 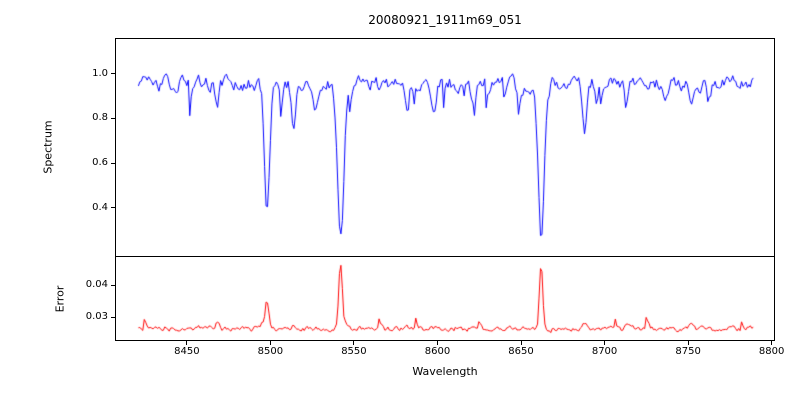 I want to click on y-tick-label: 0.6, so click(x=100, y=163).